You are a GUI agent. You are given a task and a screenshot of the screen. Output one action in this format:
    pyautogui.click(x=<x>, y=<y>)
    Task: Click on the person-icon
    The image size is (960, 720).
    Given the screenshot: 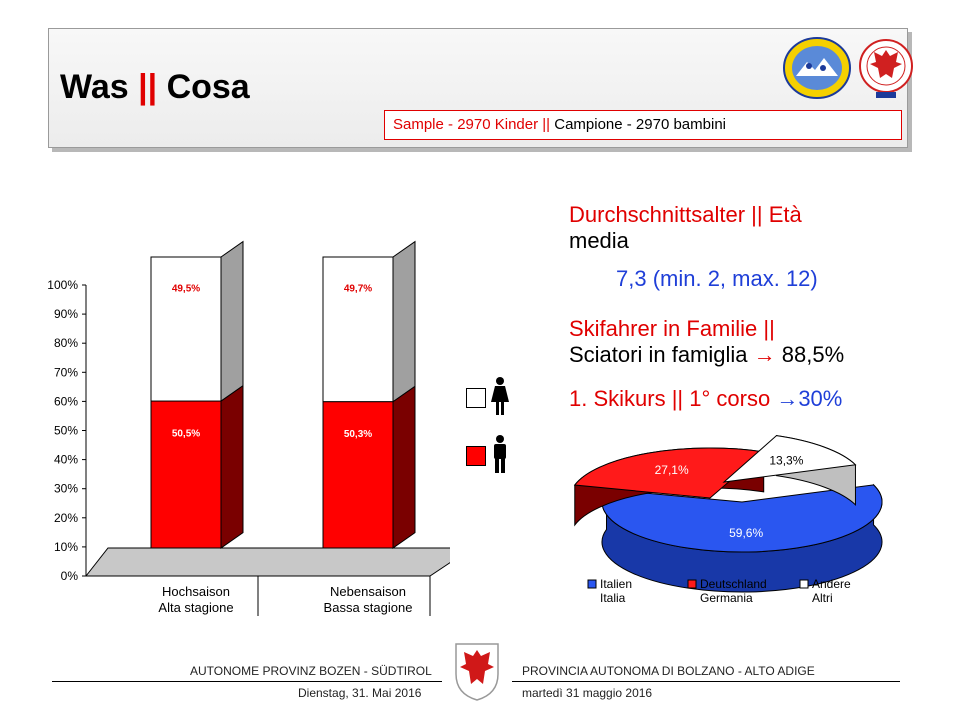 What is the action you would take?
    pyautogui.click(x=500, y=454)
    